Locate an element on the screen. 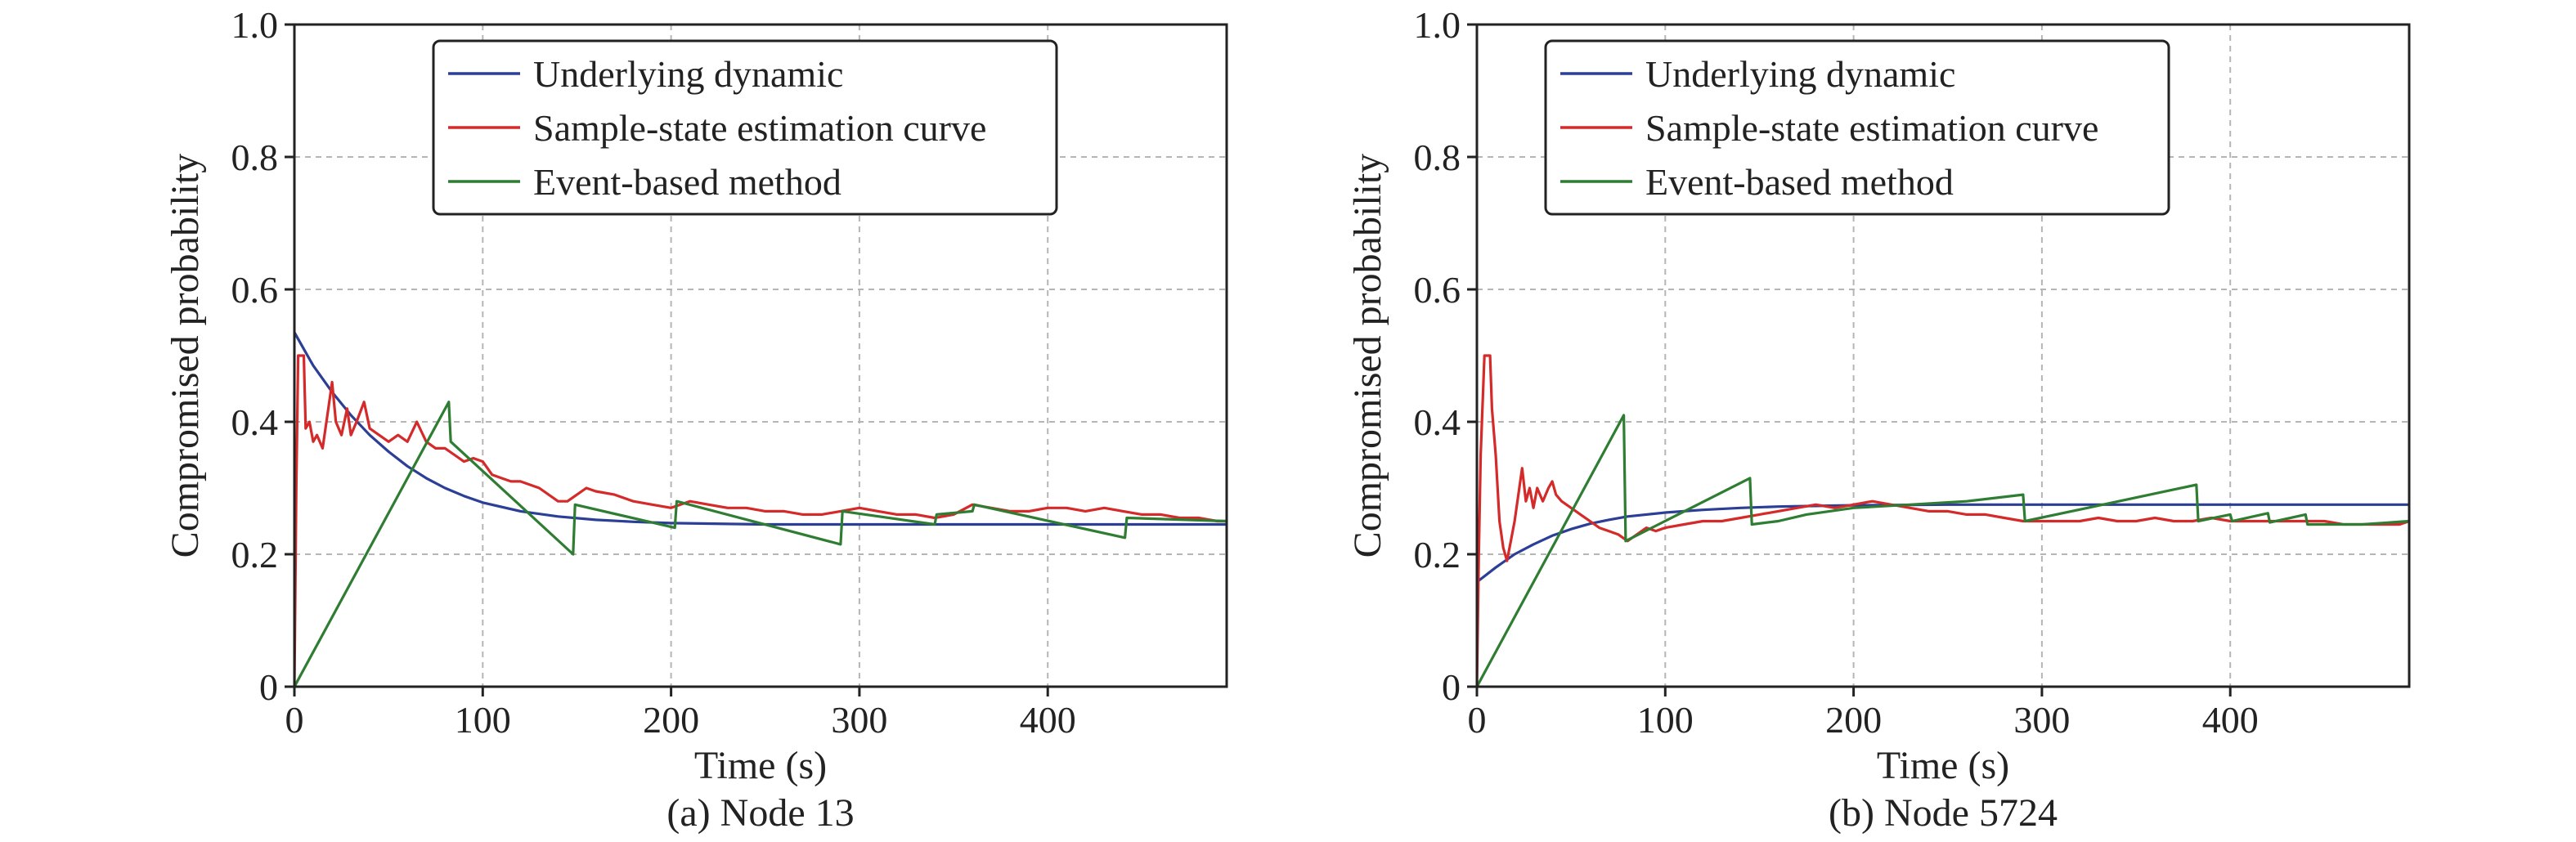  series-line-sample-state-estimation-curve is located at coordinates (1943, 520).